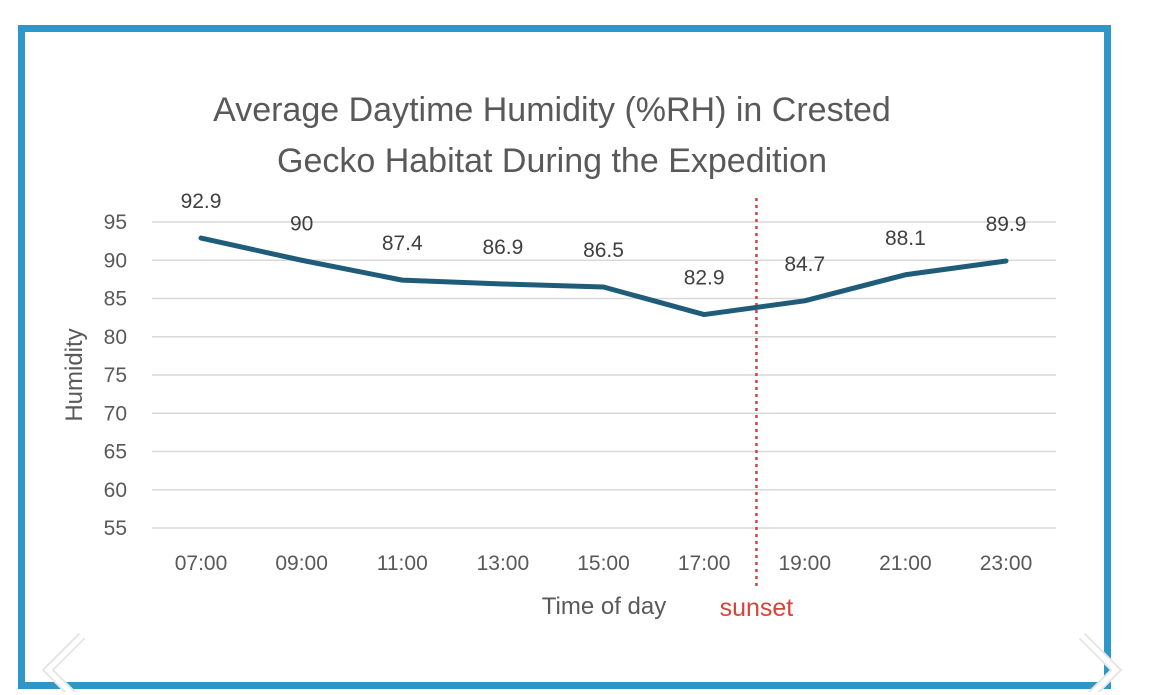  Describe the element at coordinates (201, 201) in the screenshot. I see `data-label: 92.9` at that location.